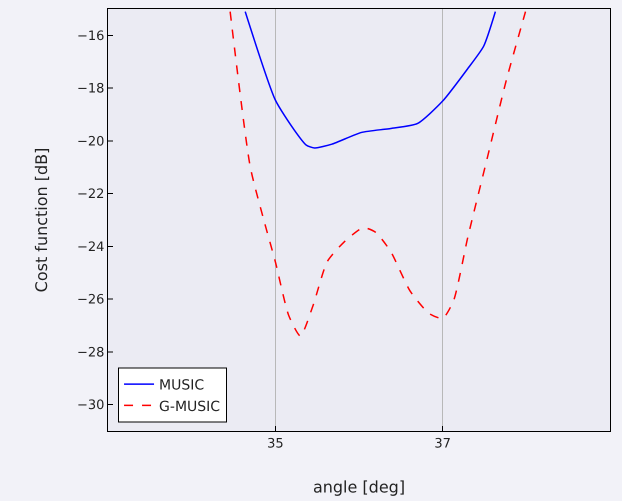  I want to click on x-tick-label: 37, so click(442, 444).